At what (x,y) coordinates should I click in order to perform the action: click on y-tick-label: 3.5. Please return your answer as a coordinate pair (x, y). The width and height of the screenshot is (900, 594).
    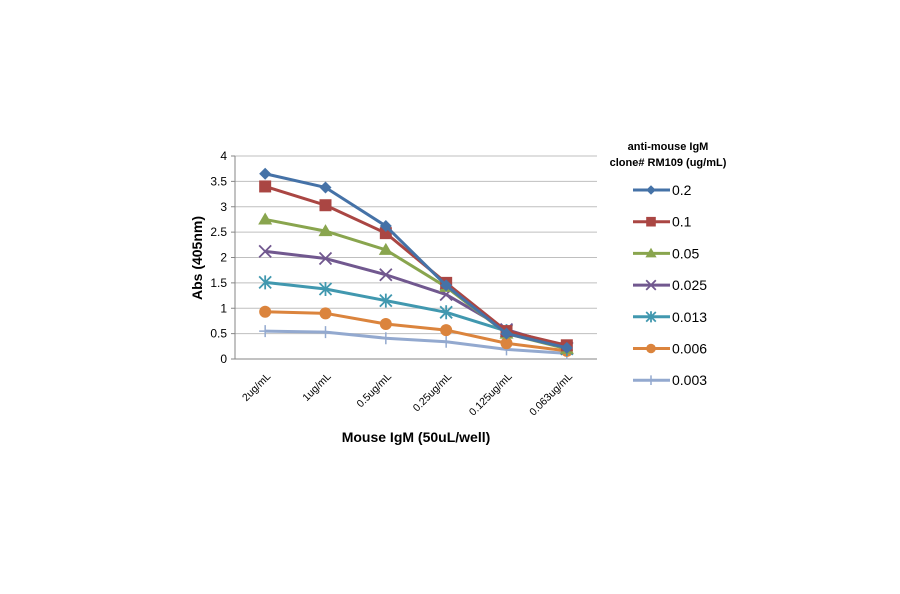
    Looking at the image, I should click on (218, 181).